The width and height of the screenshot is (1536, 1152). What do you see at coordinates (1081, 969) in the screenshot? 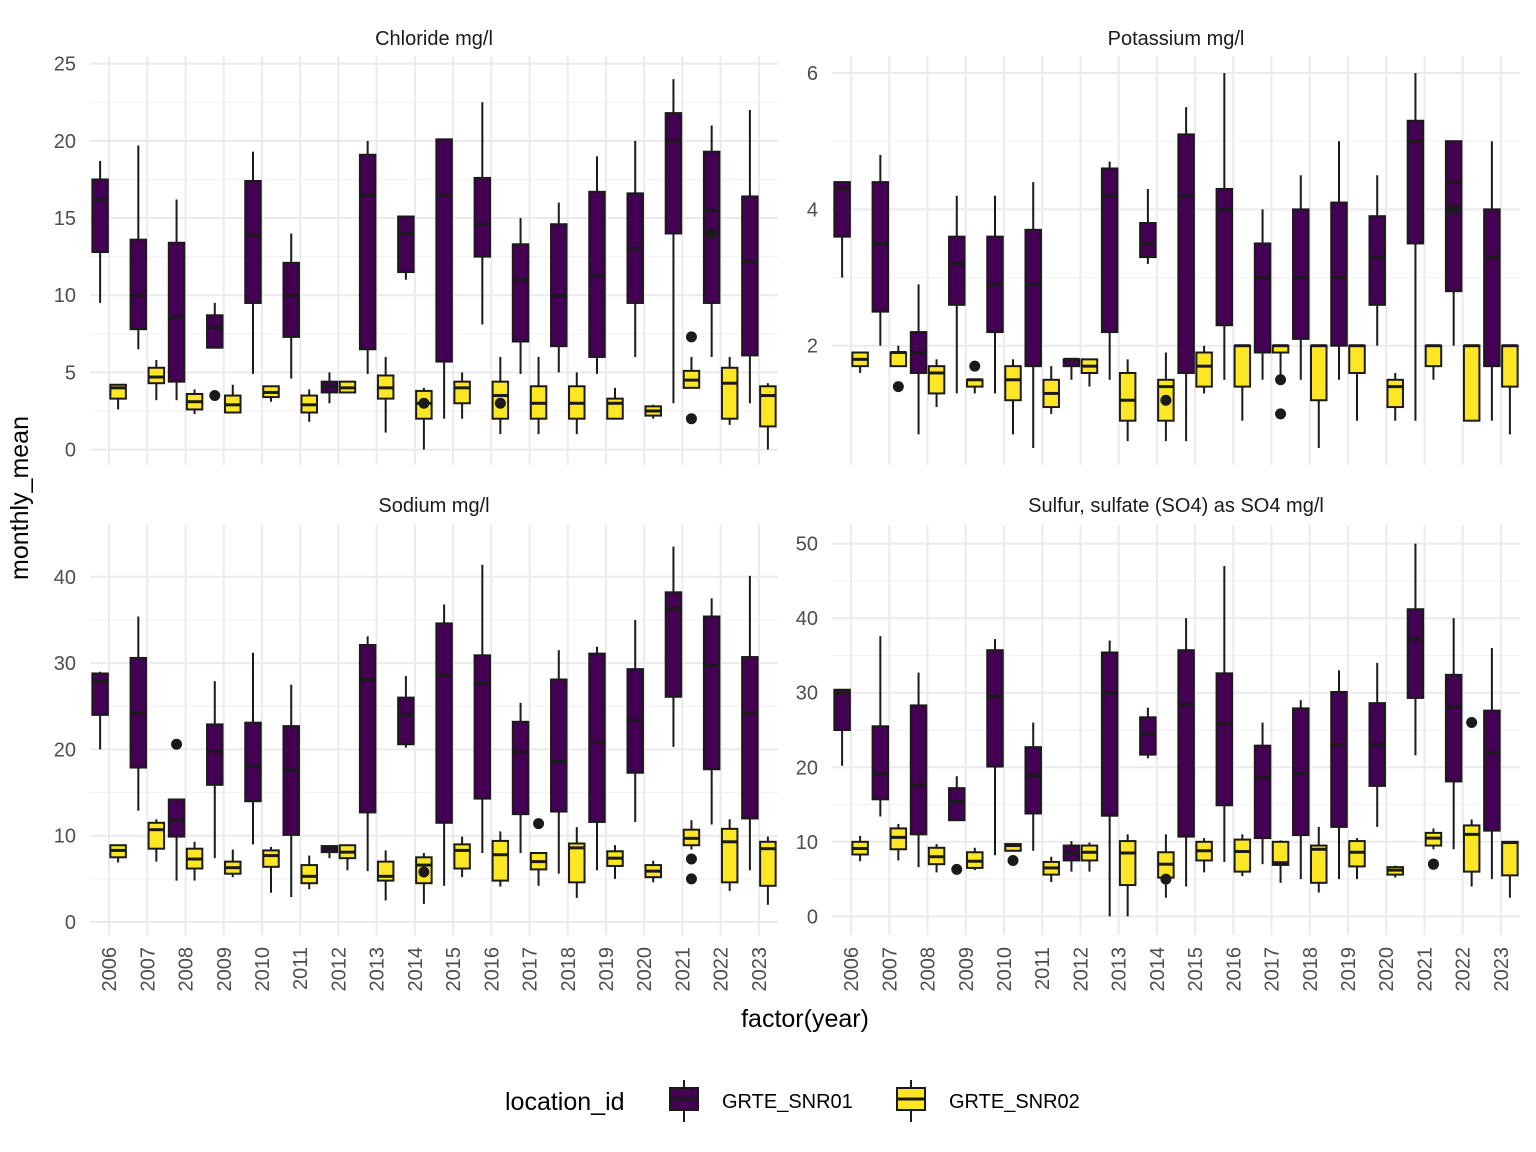
I see `x-tick-label: 2012` at bounding box center [1081, 969].